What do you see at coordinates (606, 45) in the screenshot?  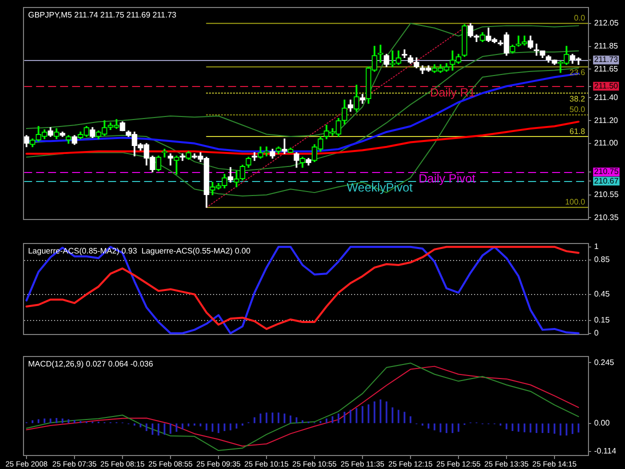 I see `y-tick-label: 211.85` at bounding box center [606, 45].